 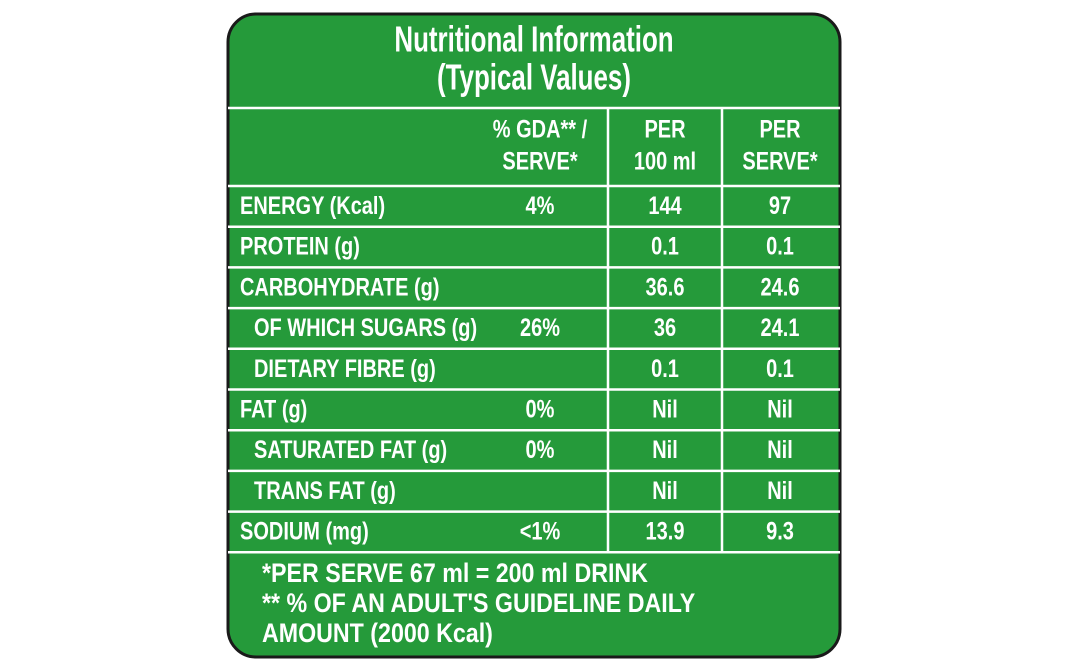 I want to click on title: Nutritional Information, so click(x=533, y=39).